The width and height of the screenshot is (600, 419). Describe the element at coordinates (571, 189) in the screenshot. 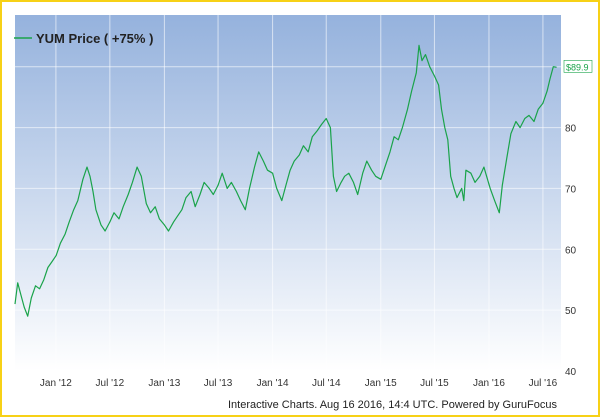

I see `y-tick-label: 70` at that location.